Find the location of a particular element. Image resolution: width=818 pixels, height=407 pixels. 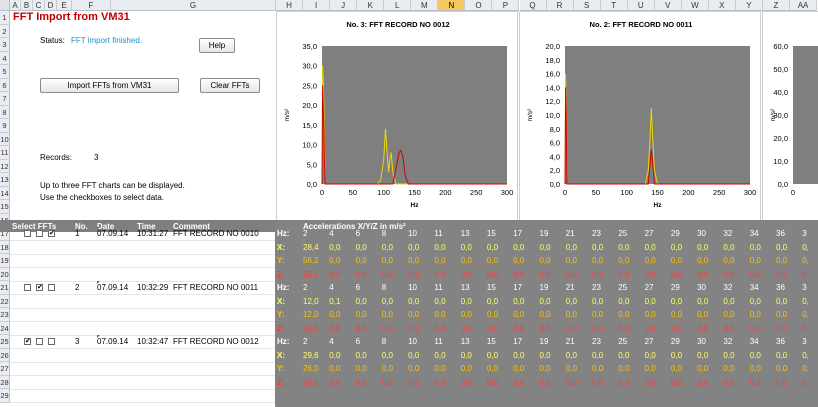

column-header-x: X is located at coordinates (722, 5).